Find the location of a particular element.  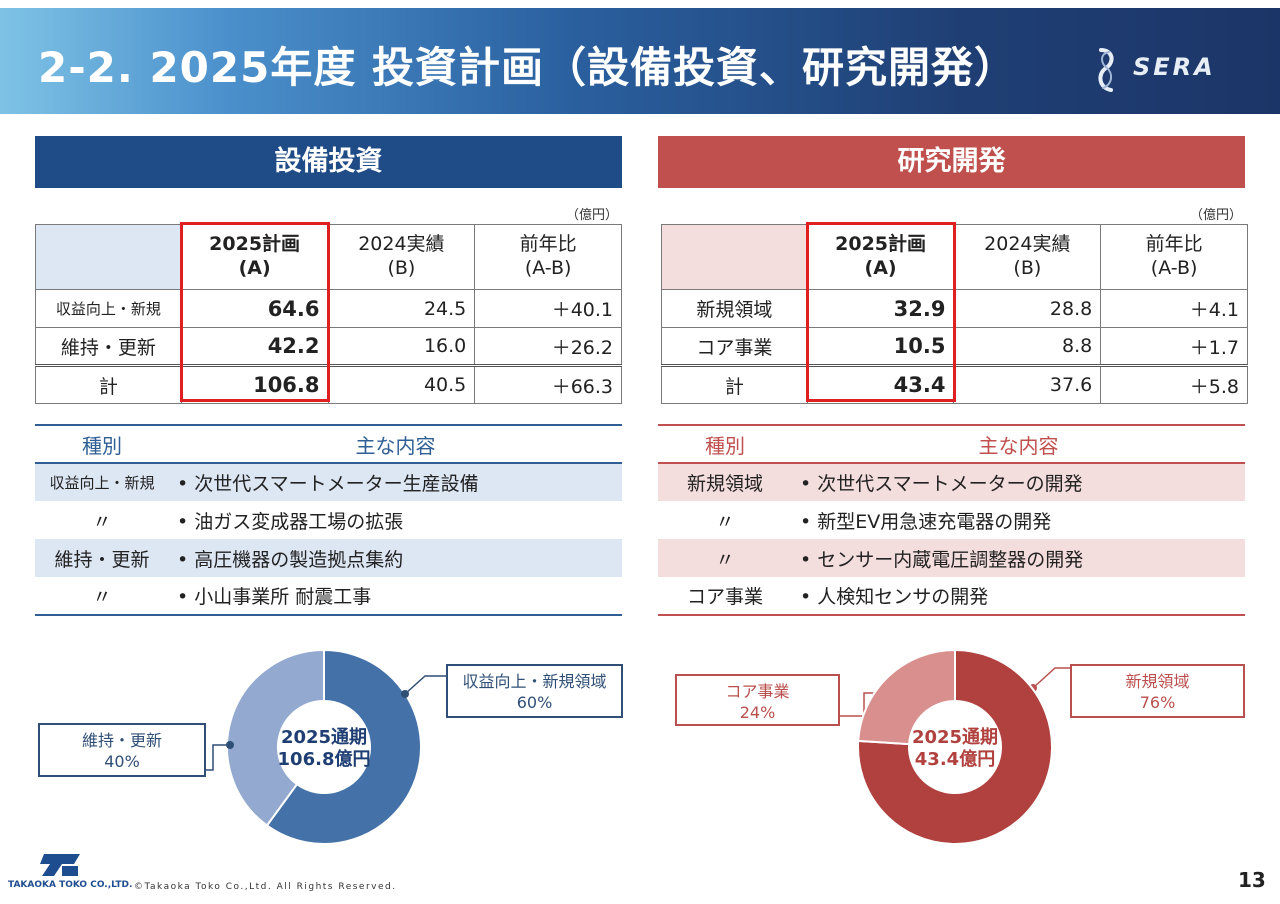

table-total-row: 計 43.4 37.6 ＋5.8 is located at coordinates (954, 384).